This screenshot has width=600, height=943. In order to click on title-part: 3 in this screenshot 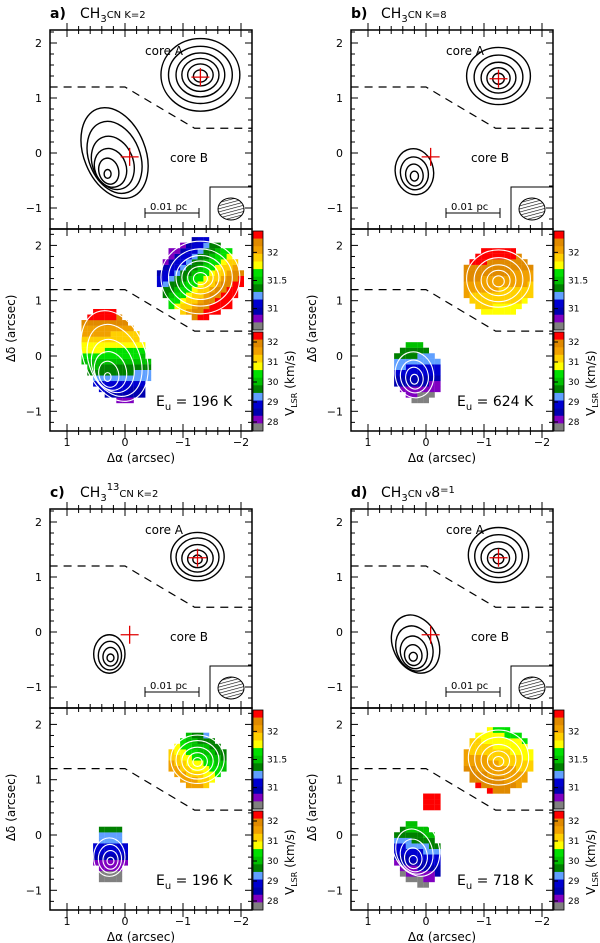, I will do `click(404, 19)`.